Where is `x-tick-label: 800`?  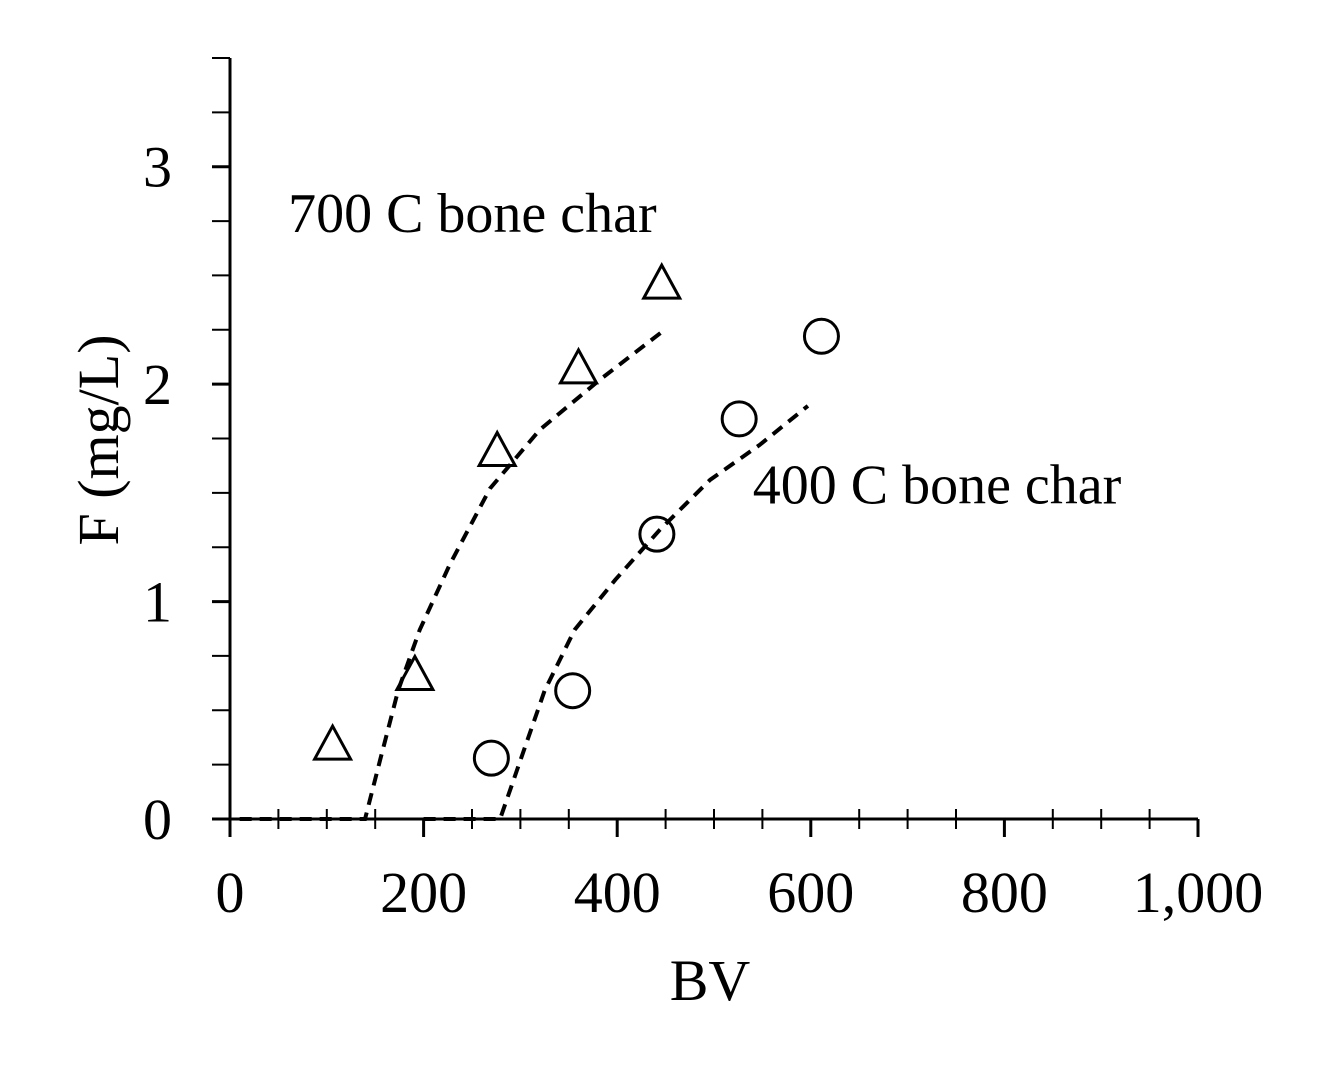 x-tick-label: 800 is located at coordinates (1004, 892).